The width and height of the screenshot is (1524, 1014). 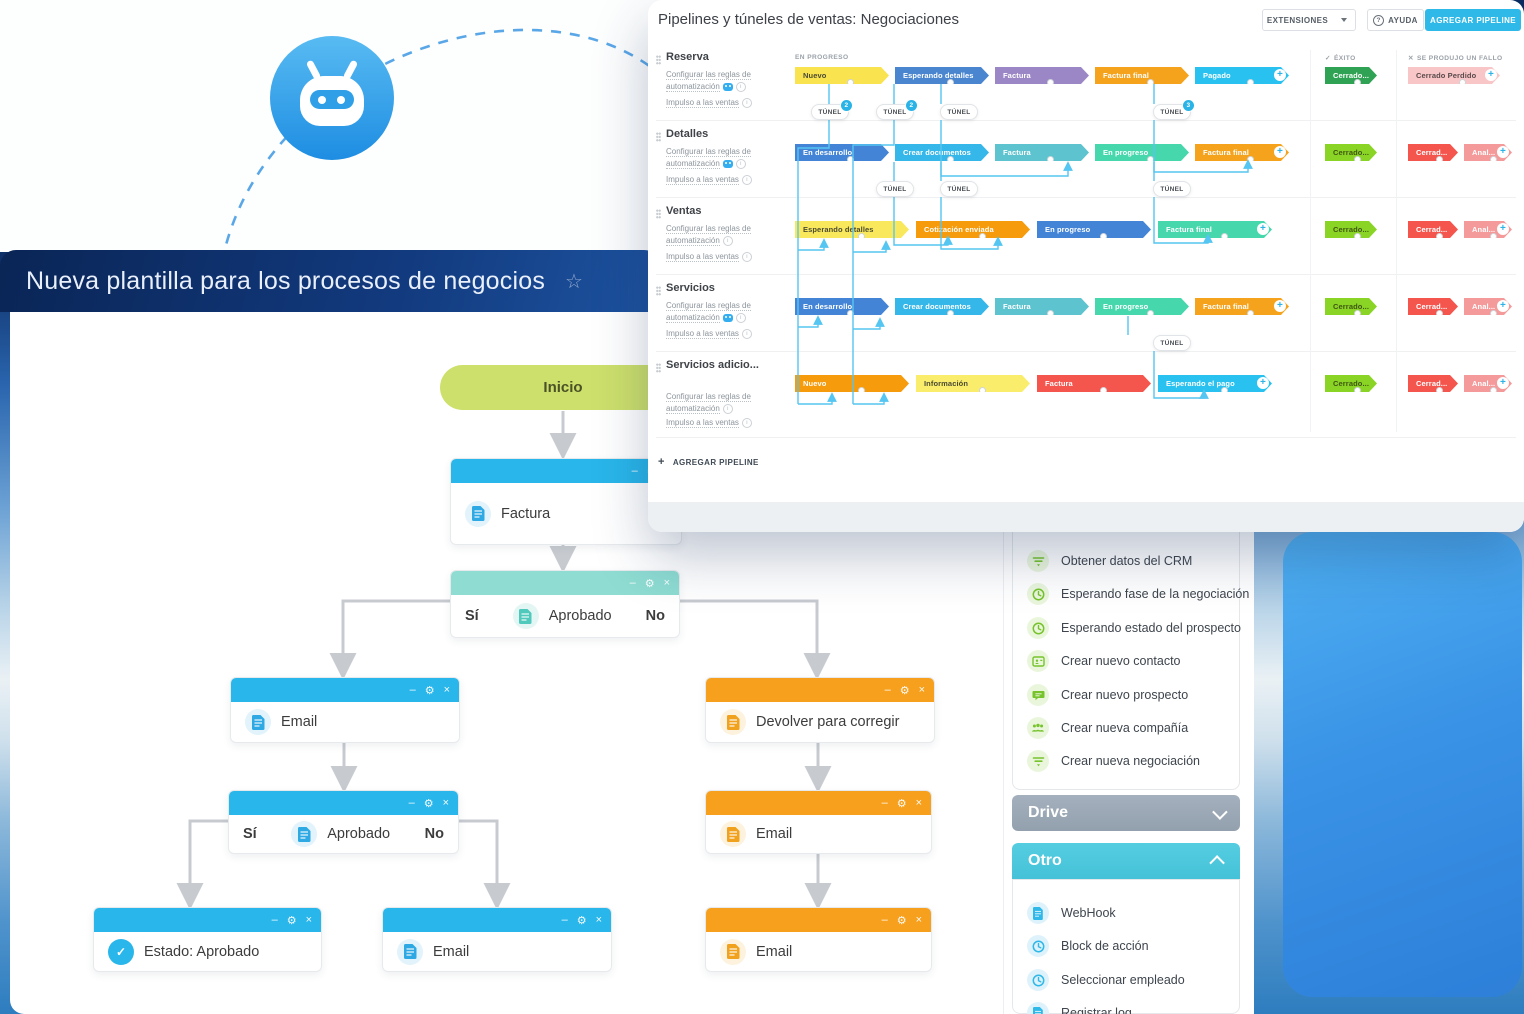 I want to click on node-inicio: Inicio, so click(x=563, y=387).